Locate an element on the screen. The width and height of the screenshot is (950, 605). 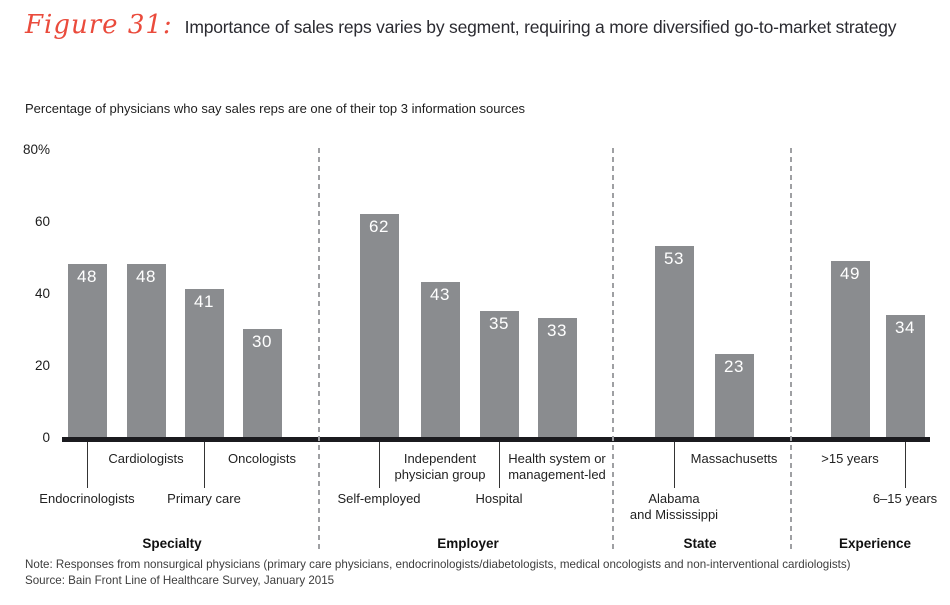
bar: 49 is located at coordinates (850, 349).